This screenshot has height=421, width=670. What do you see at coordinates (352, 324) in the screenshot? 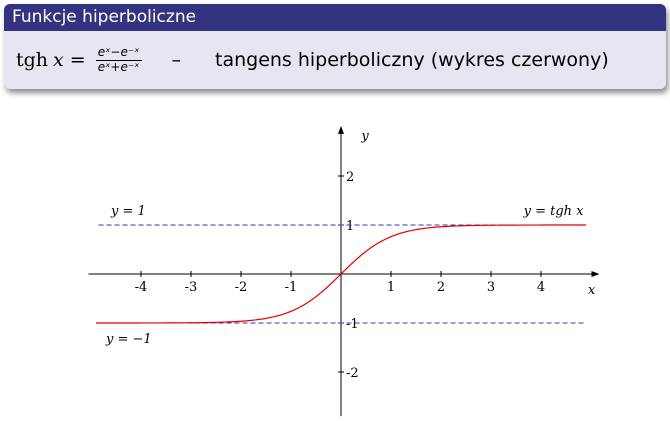
I see `y-tick-label: -1` at bounding box center [352, 324].